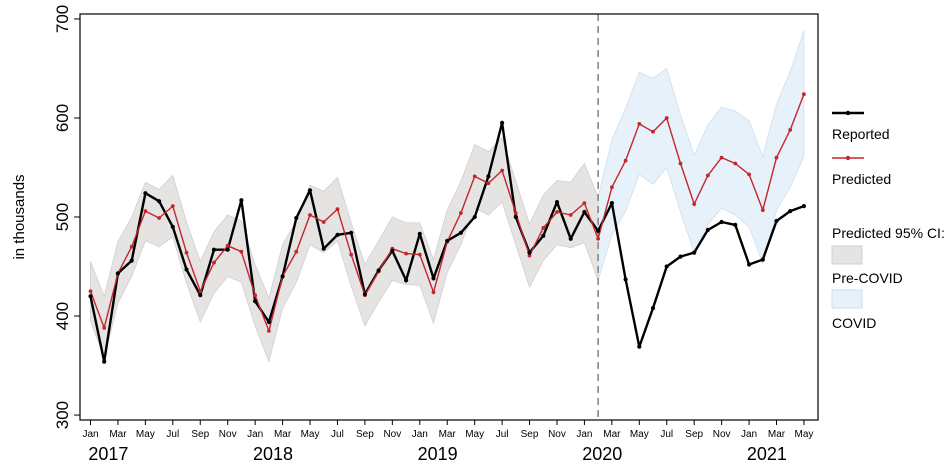  What do you see at coordinates (701, 155) in the screenshot?
I see `ci-band-covid` at bounding box center [701, 155].